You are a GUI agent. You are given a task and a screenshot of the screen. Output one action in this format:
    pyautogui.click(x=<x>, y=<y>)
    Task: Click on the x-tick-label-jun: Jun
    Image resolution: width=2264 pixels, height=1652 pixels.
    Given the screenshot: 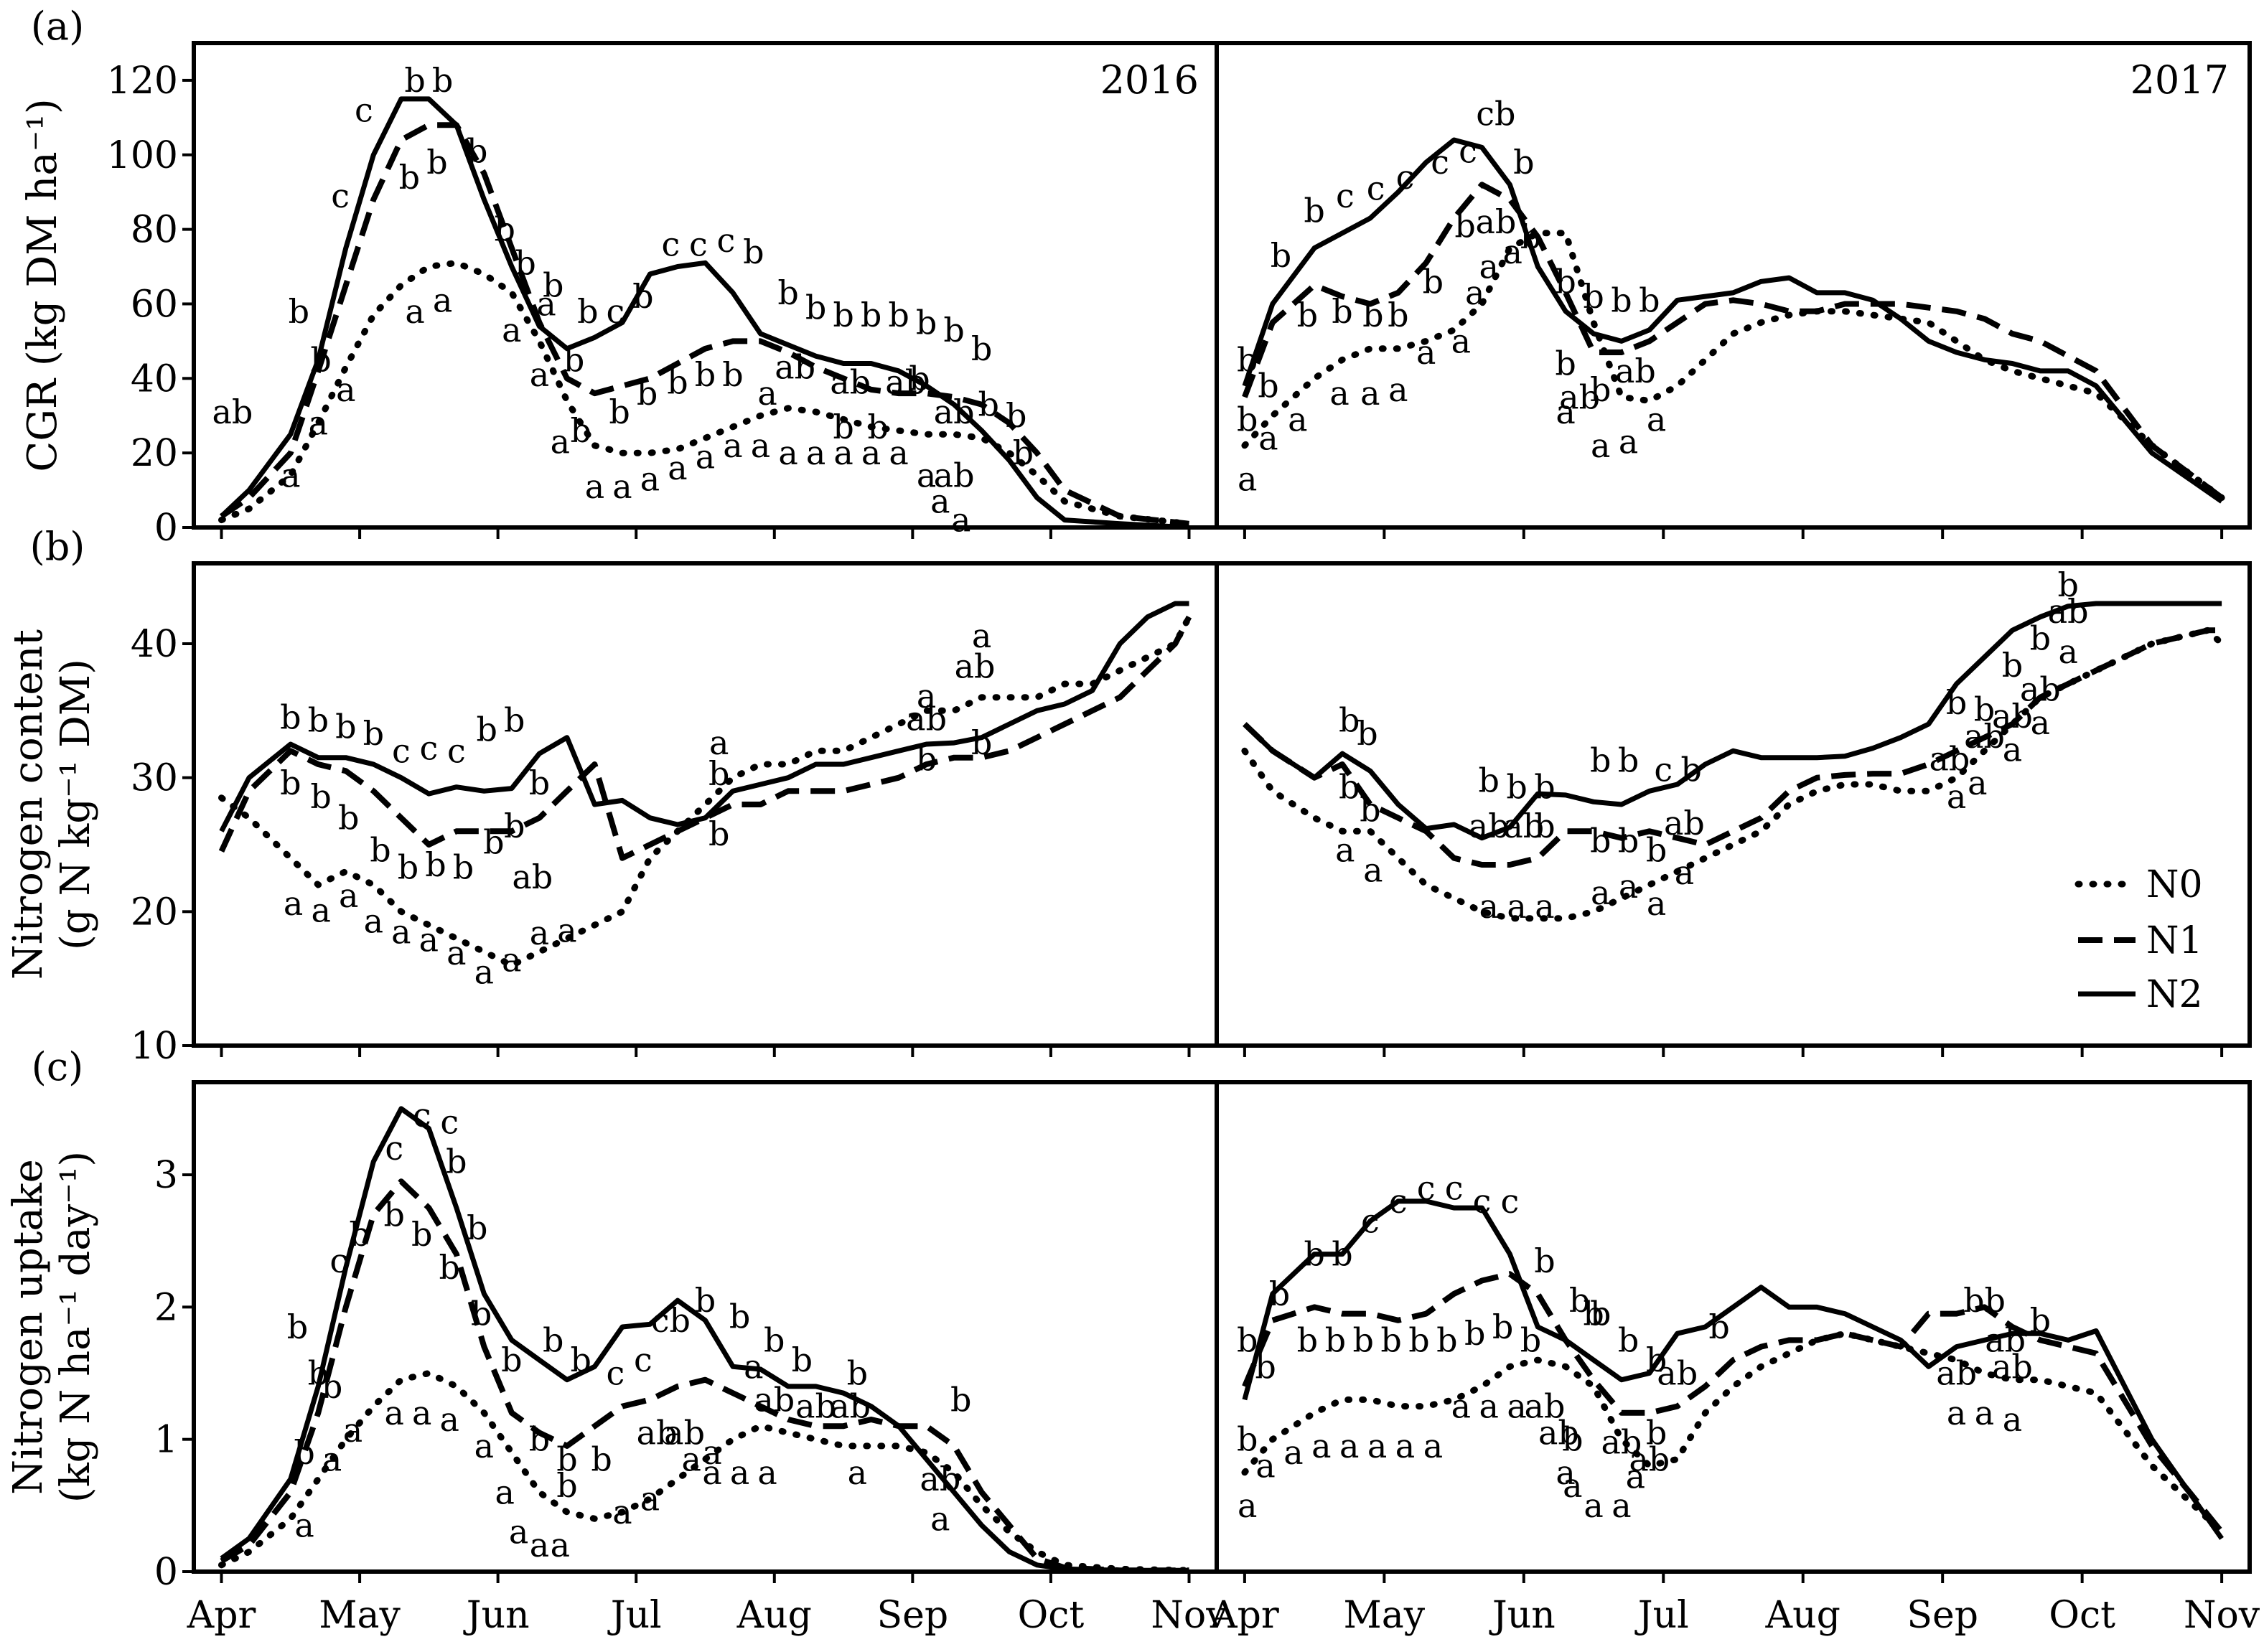 What is the action you would take?
    pyautogui.click(x=1522, y=1615)
    